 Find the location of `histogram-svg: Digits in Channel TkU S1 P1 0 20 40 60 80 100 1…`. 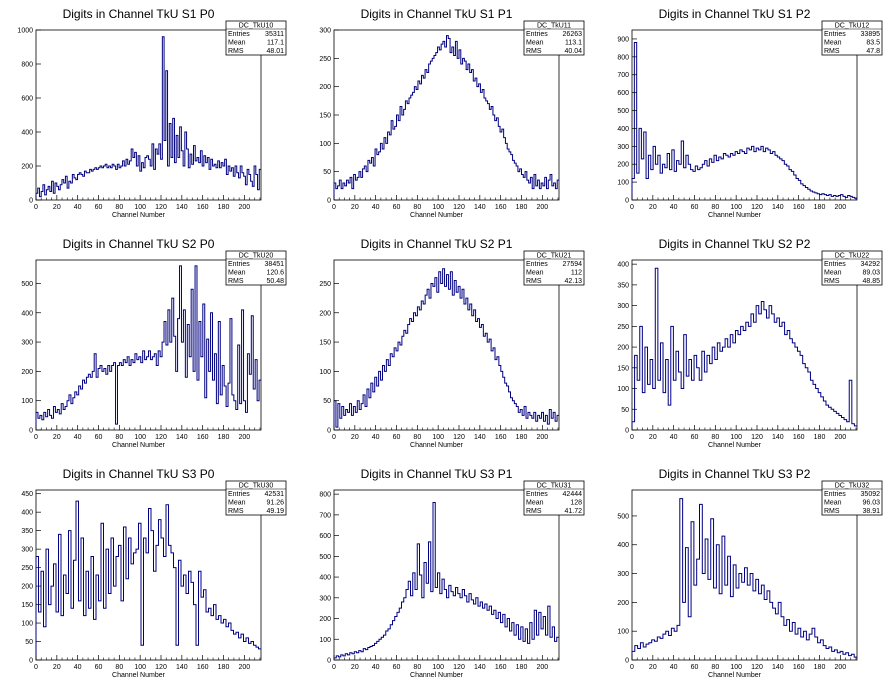

histogram-svg: Digits in Channel TkU S1 P1 0 20 40 60 80 100 1… is located at coordinates (452, 113).